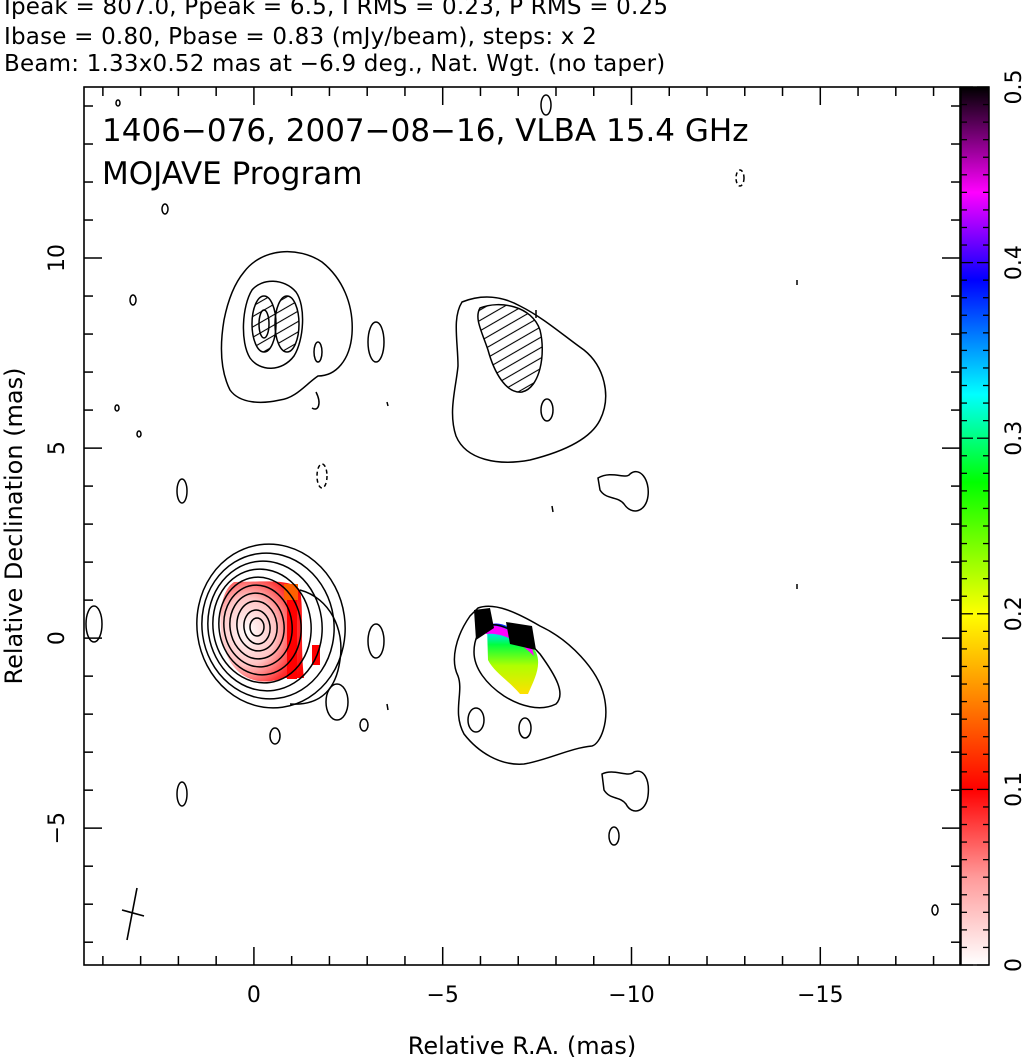 This screenshot has width=1022, height=1060. Describe the element at coordinates (1012, 965) in the screenshot. I see `colorbar-tick-label: 0` at that location.